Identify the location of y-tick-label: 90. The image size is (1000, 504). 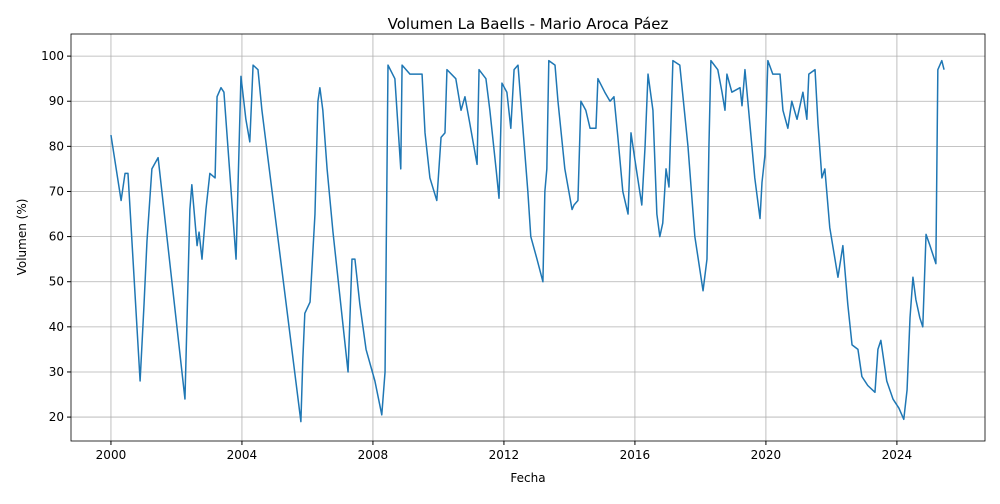
(56, 101).